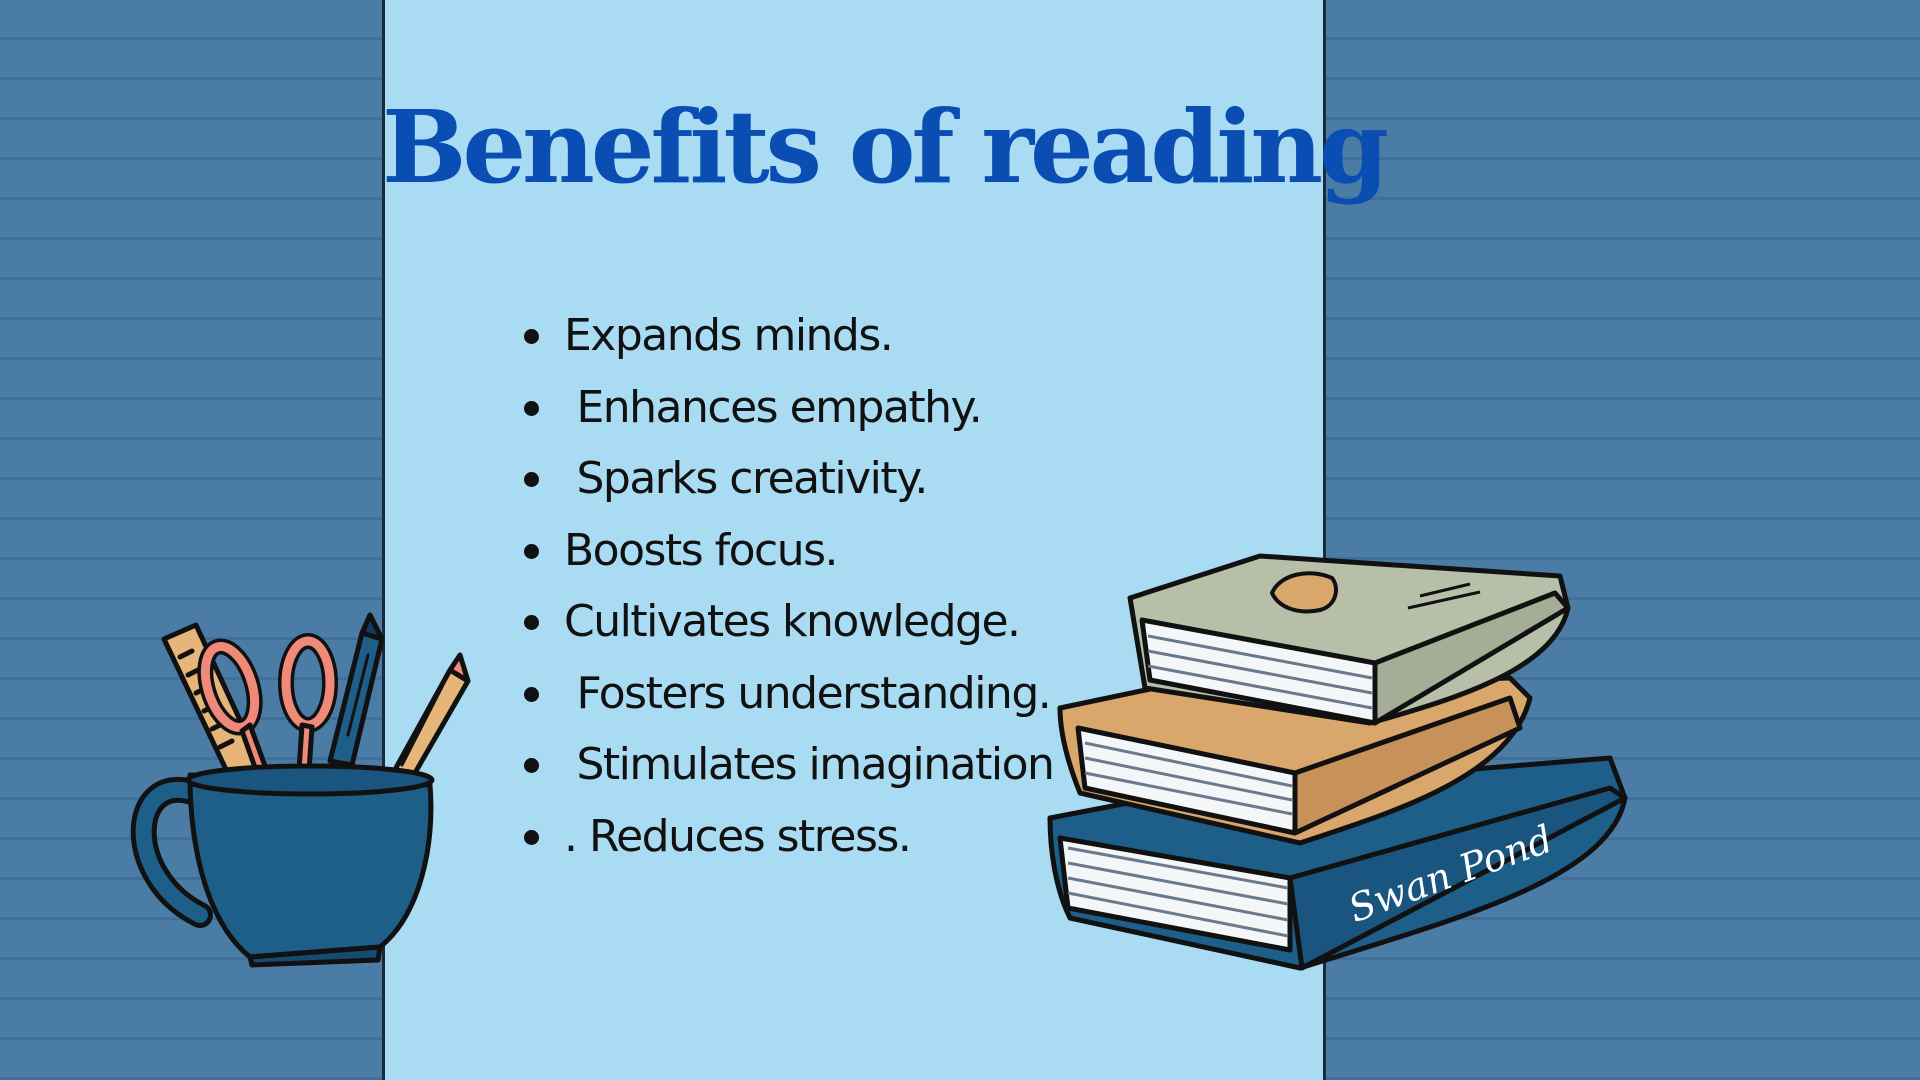  What do you see at coordinates (746, 478) in the screenshot?
I see `benefit-text: Sparks creativity.` at bounding box center [746, 478].